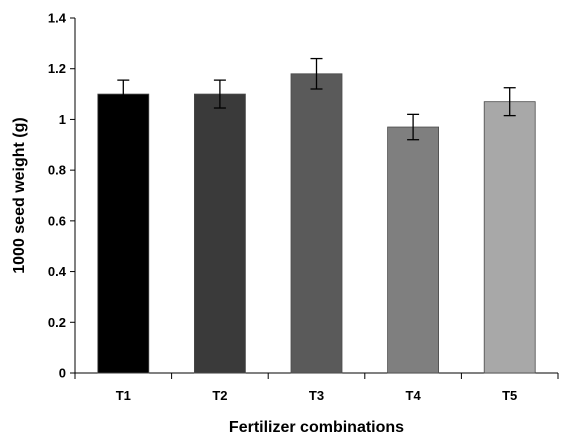 This screenshot has width=575, height=437. What do you see at coordinates (57, 18) in the screenshot?
I see `y-tick-label: 1.4` at bounding box center [57, 18].